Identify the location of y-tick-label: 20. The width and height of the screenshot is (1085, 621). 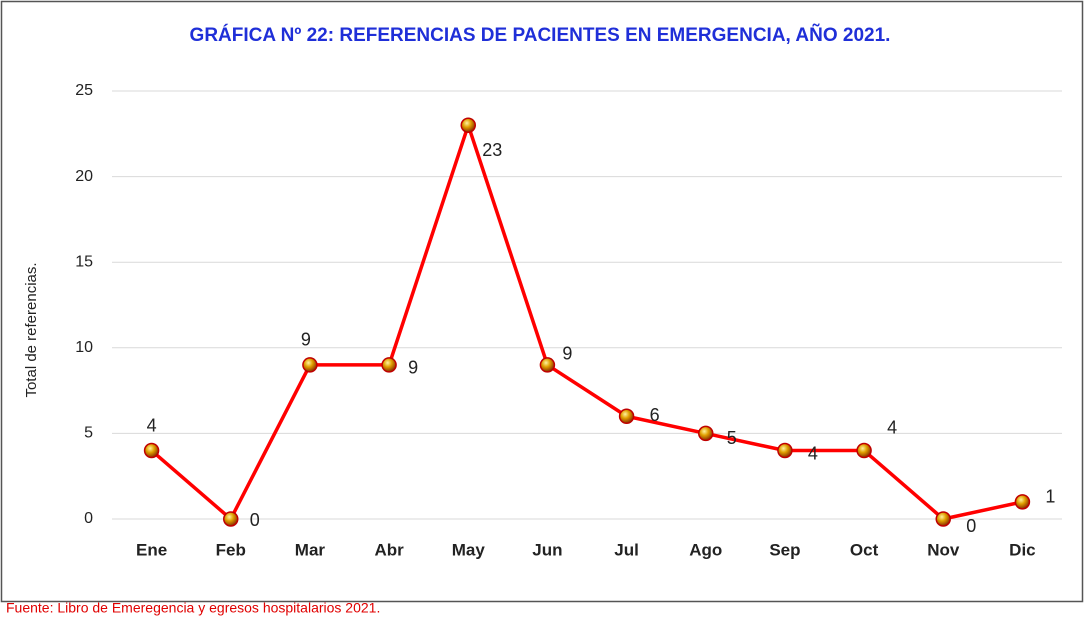
(84, 176).